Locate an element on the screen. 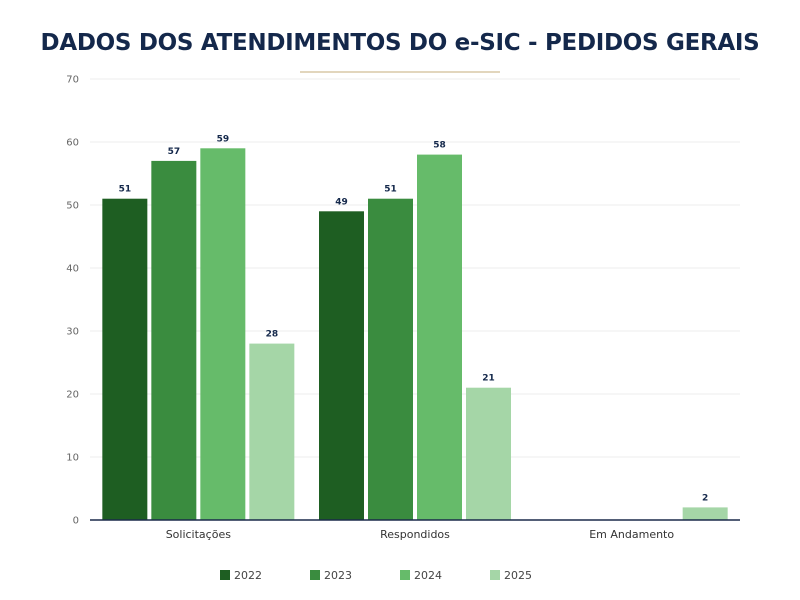 Image resolution: width=800 pixels, height=600 pixels. data-label: 2 is located at coordinates (705, 498).